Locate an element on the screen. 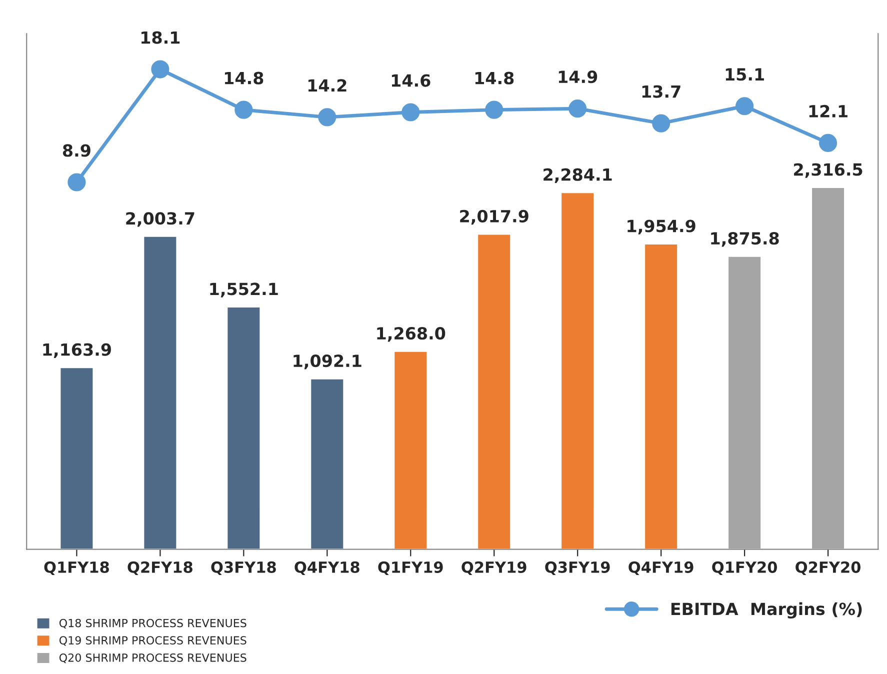  x-tick-label: Q1FY19 is located at coordinates (410, 568).